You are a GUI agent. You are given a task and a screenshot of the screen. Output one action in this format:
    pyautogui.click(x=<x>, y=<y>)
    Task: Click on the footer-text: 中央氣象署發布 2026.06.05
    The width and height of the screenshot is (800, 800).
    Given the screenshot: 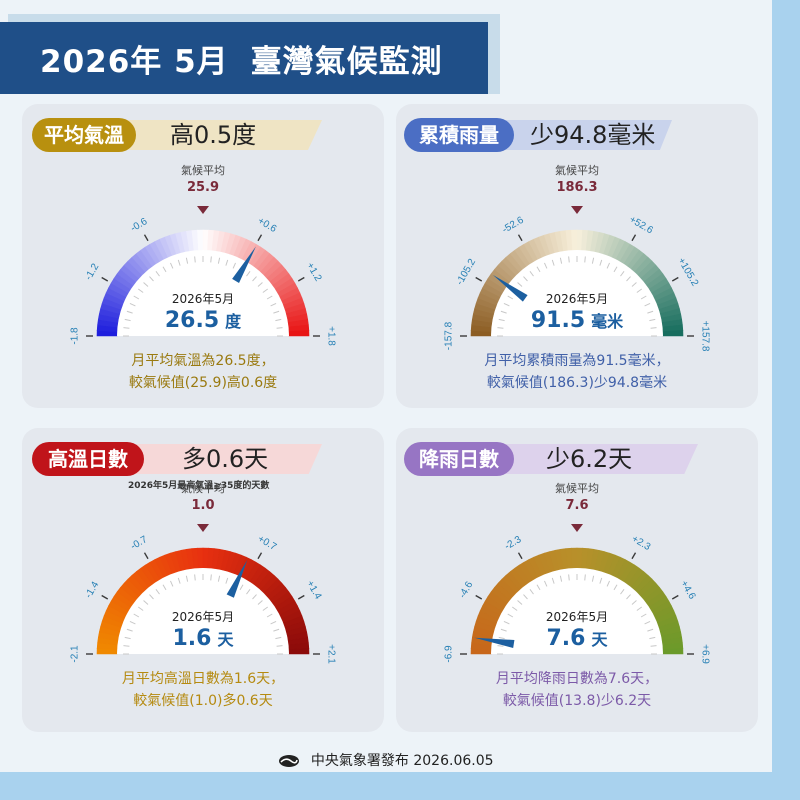 What is the action you would take?
    pyautogui.click(x=402, y=761)
    